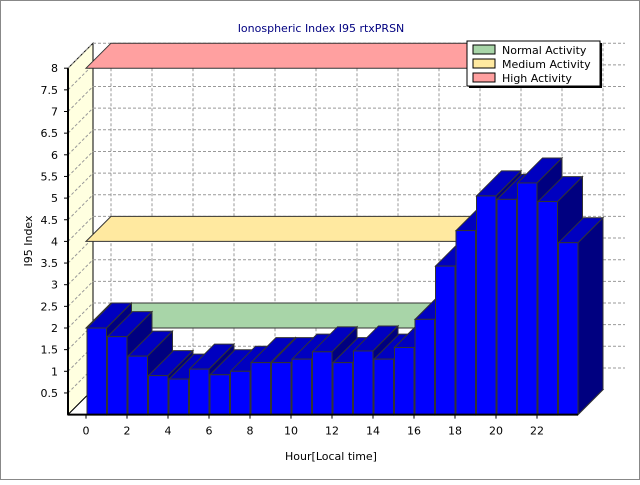 This screenshot has height=485, width=640. Describe the element at coordinates (54, 68) in the screenshot. I see `y-tick-label: 8` at that location.